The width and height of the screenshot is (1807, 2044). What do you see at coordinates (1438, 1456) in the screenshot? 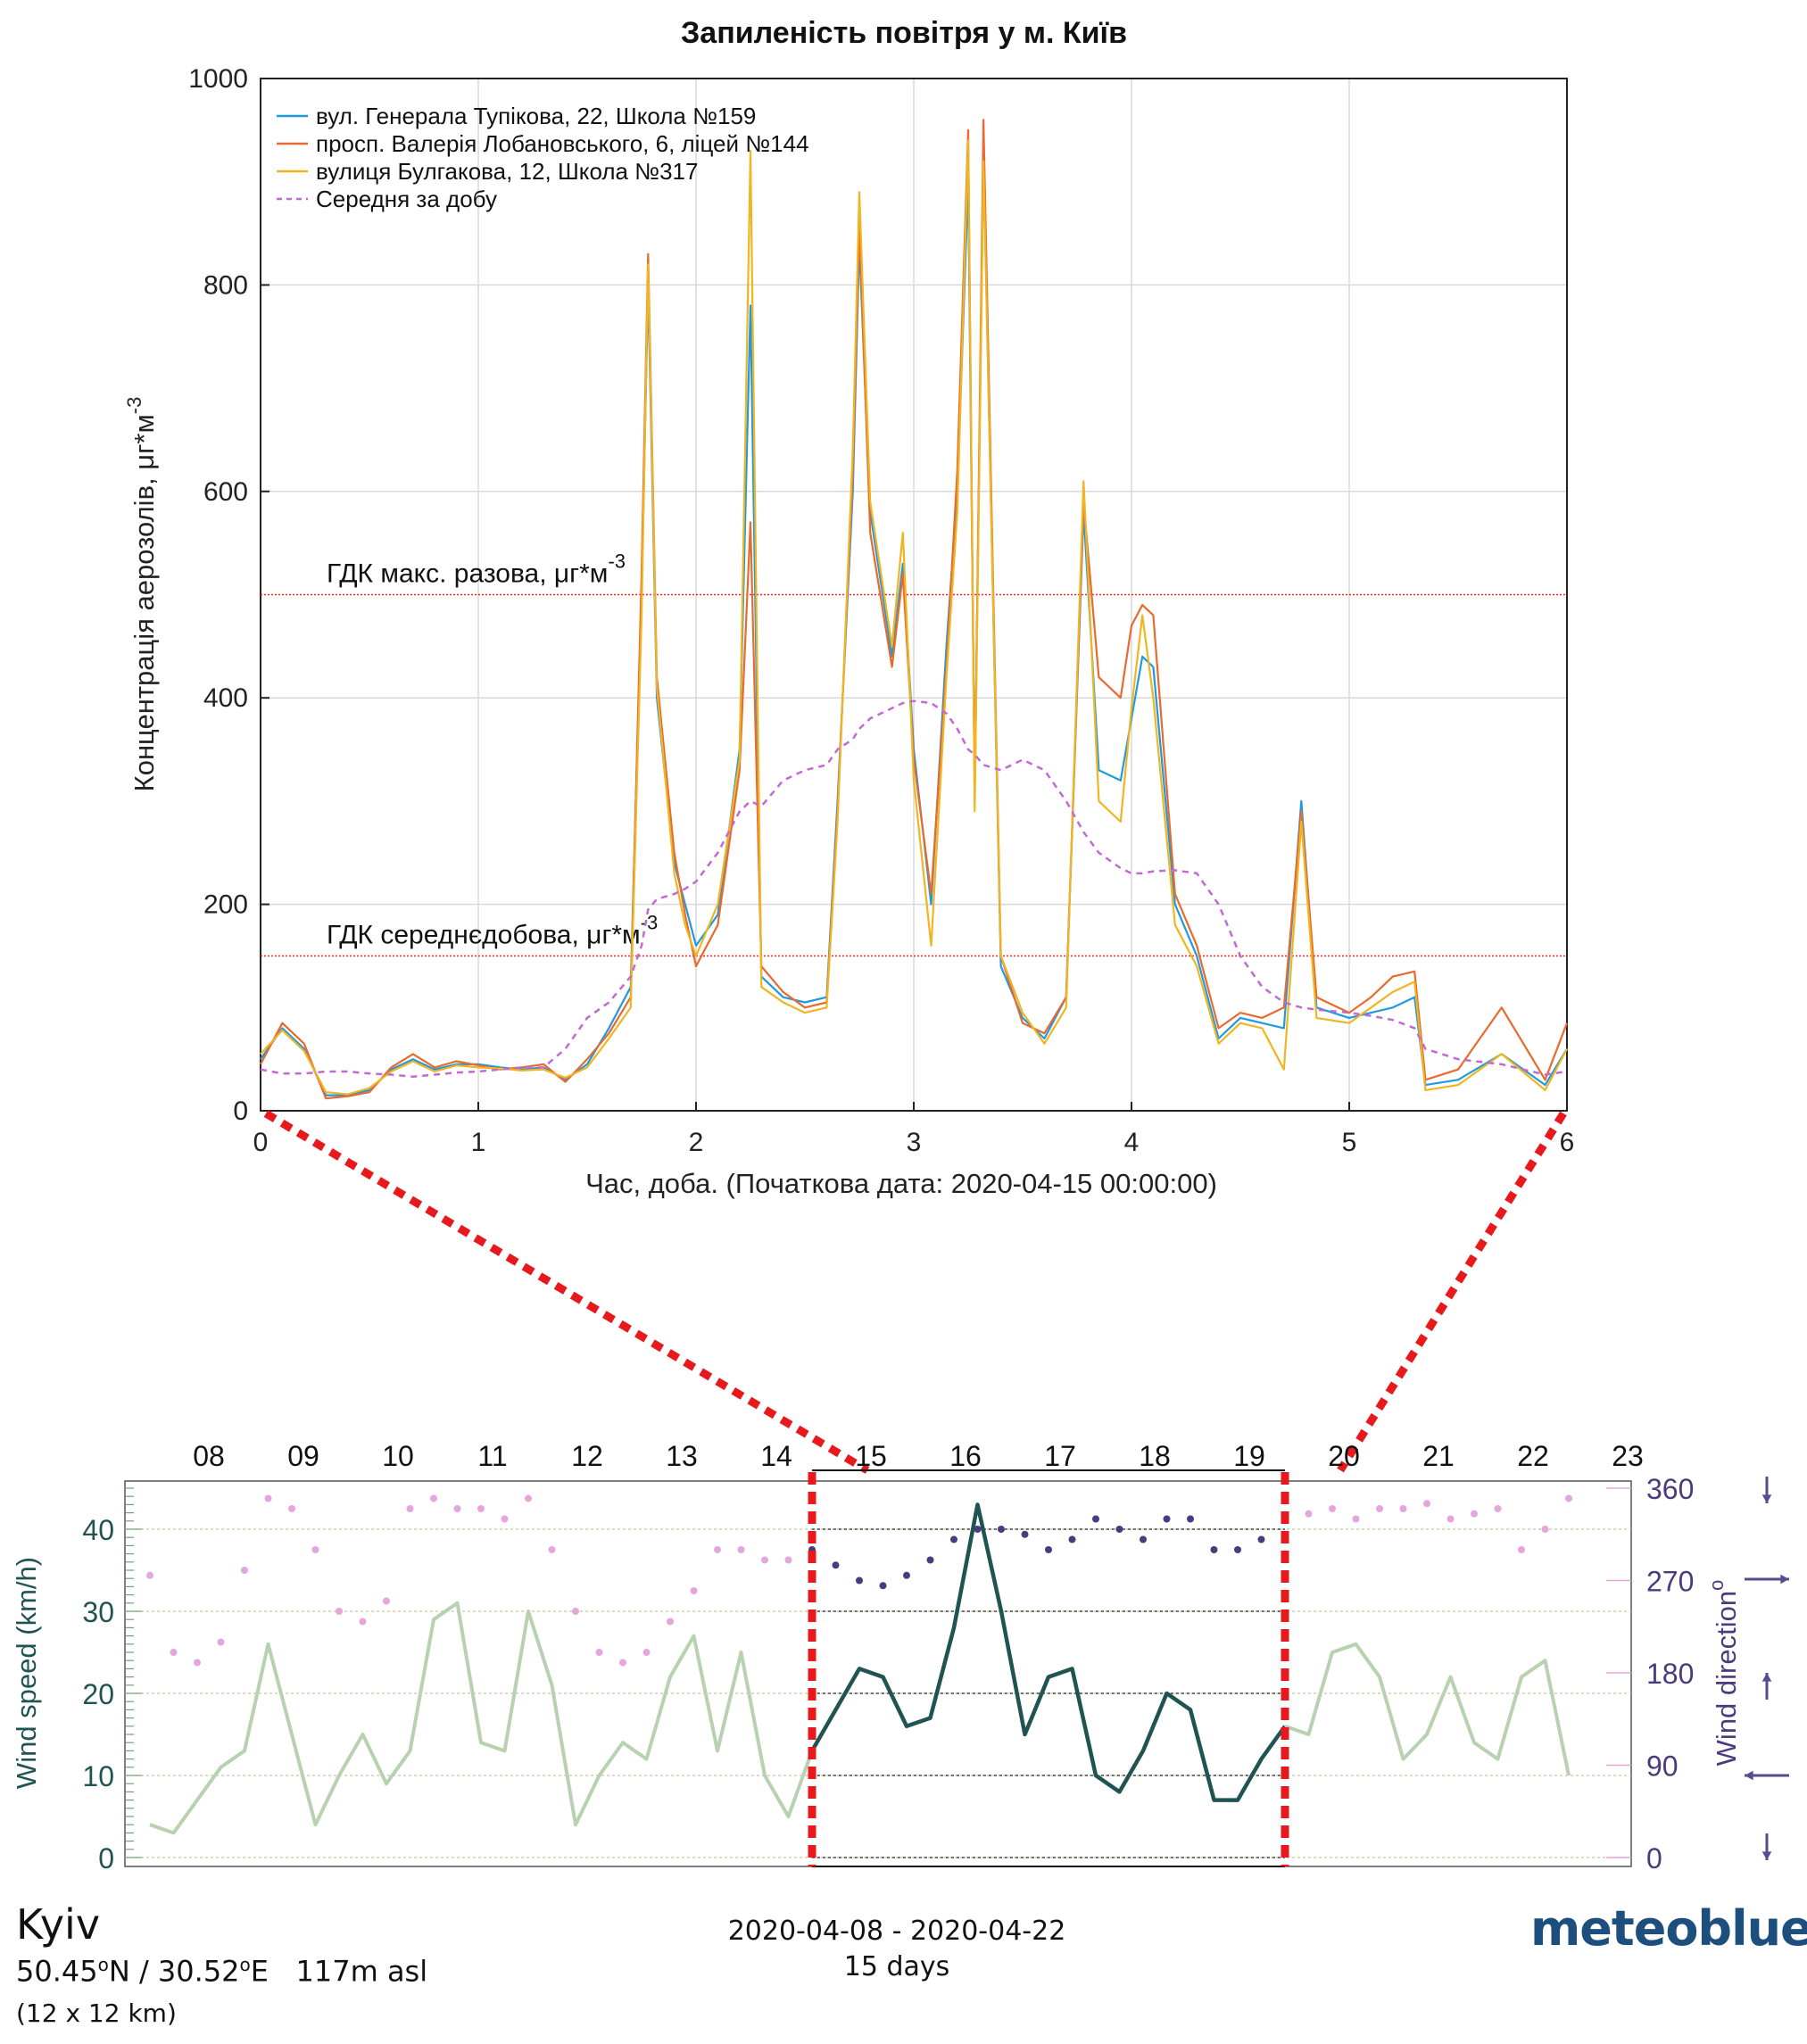
I see `day-label: 21` at bounding box center [1438, 1456].